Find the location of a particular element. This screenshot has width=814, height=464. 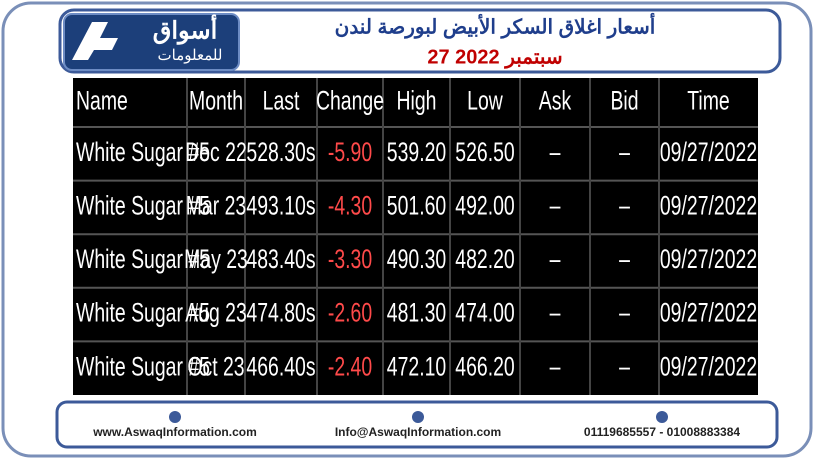

cell: Mar 23 is located at coordinates (216, 205).